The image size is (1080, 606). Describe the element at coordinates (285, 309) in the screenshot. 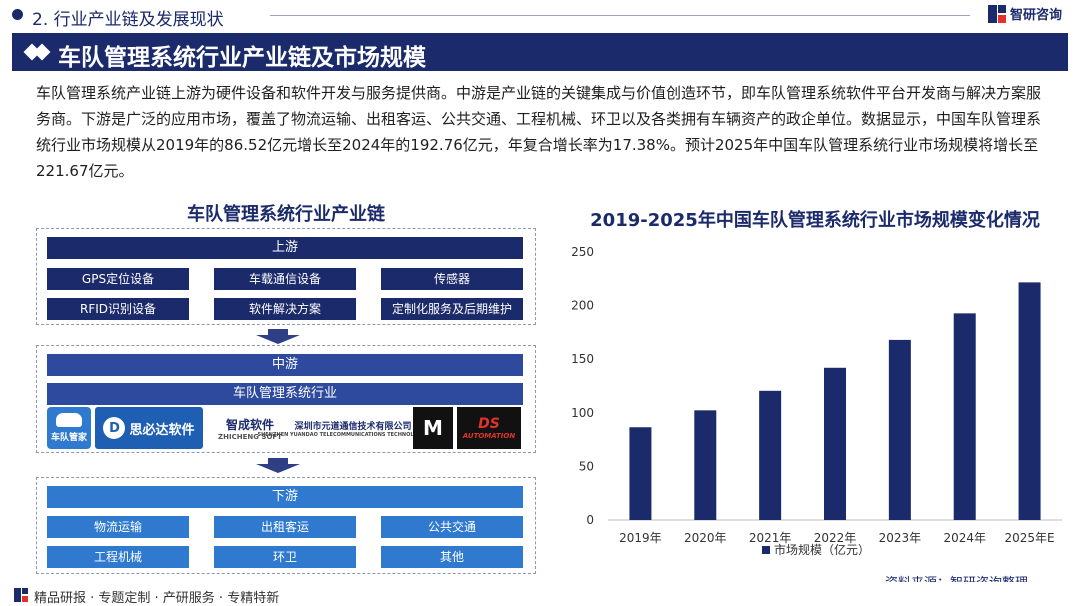

I see `upstream-item: 软件解决方案` at that location.